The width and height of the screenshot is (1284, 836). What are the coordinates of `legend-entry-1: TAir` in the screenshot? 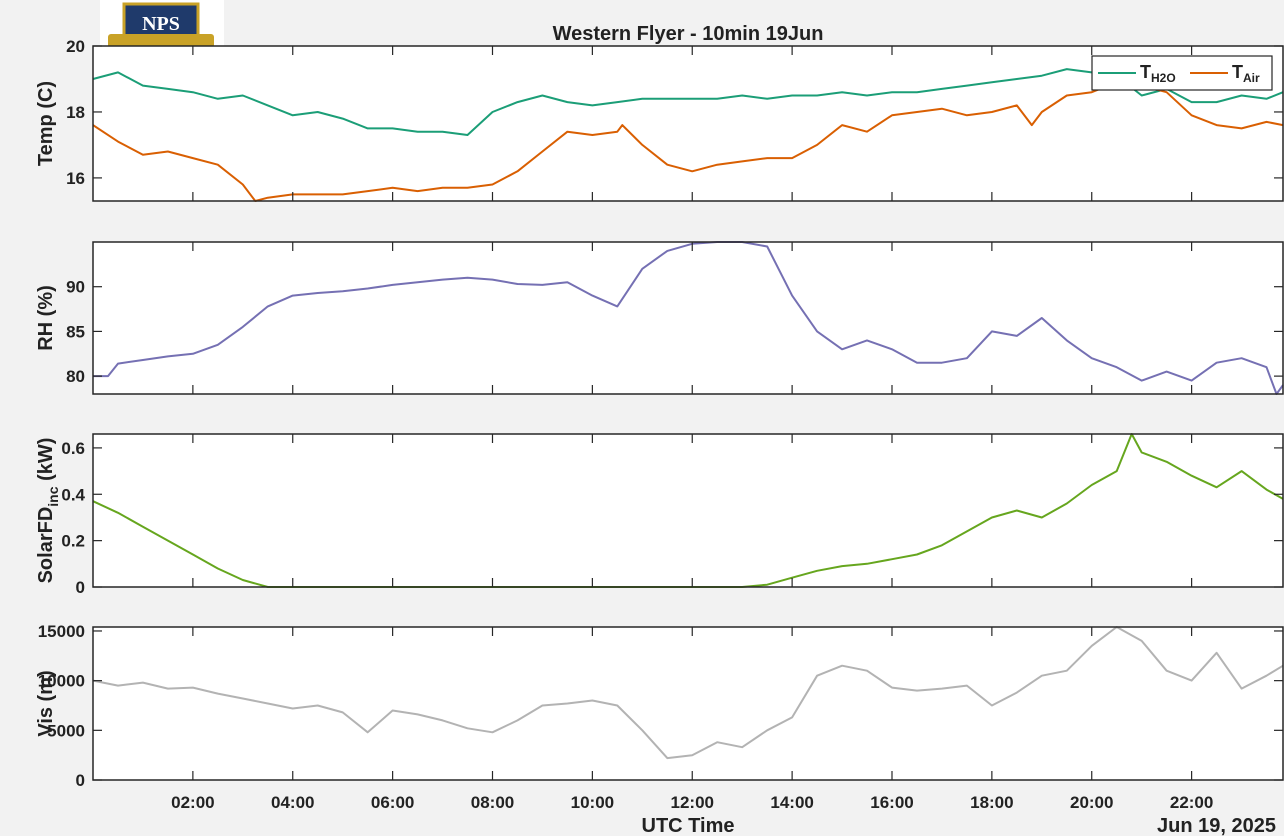 It's located at (1246, 73).